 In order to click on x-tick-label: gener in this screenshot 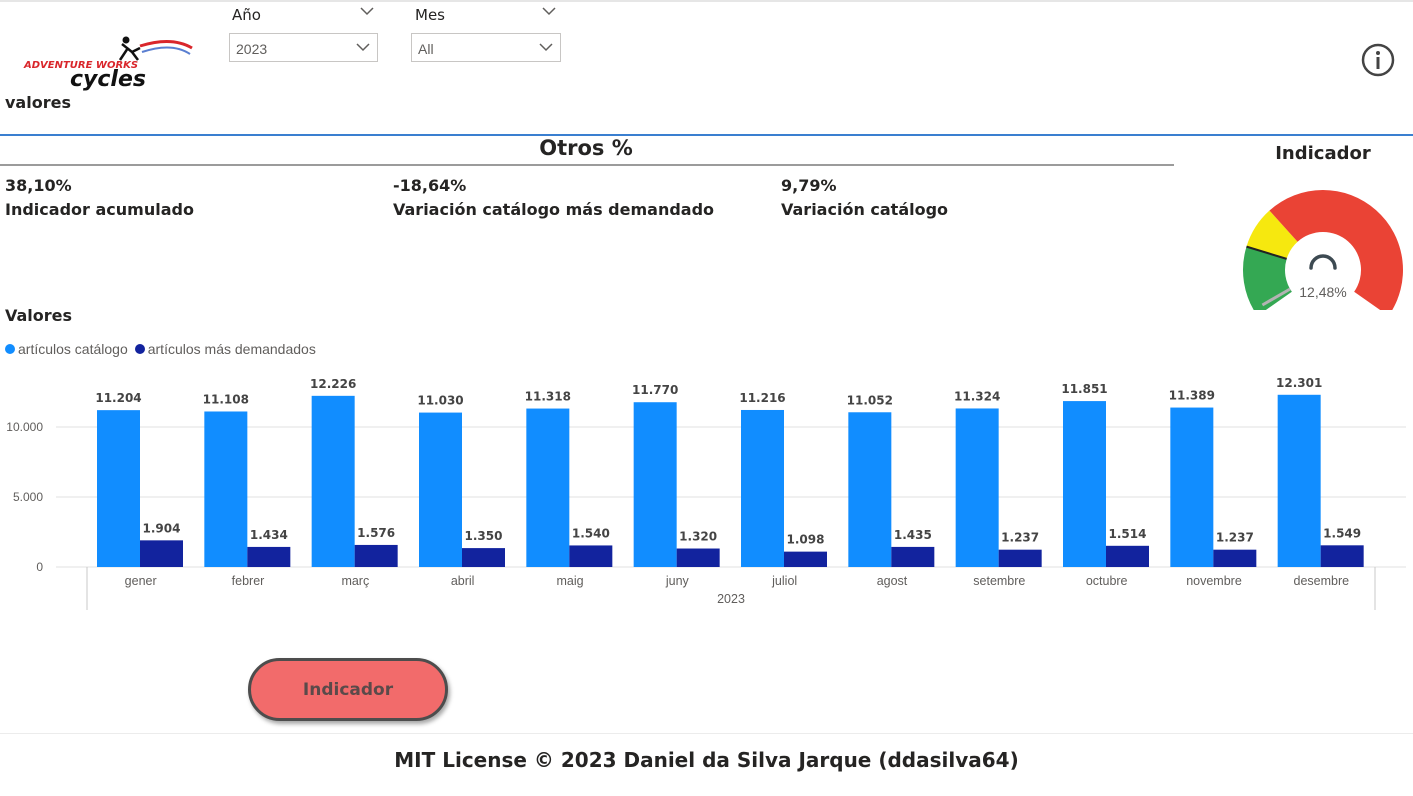, I will do `click(141, 581)`.